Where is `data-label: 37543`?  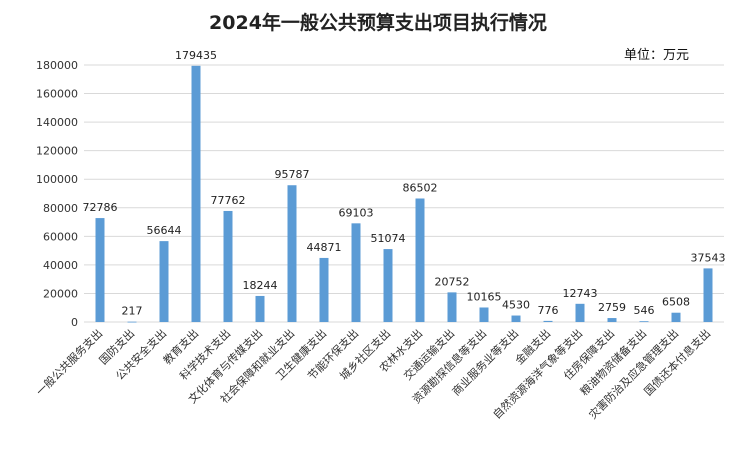
data-label: 37543 is located at coordinates (708, 257).